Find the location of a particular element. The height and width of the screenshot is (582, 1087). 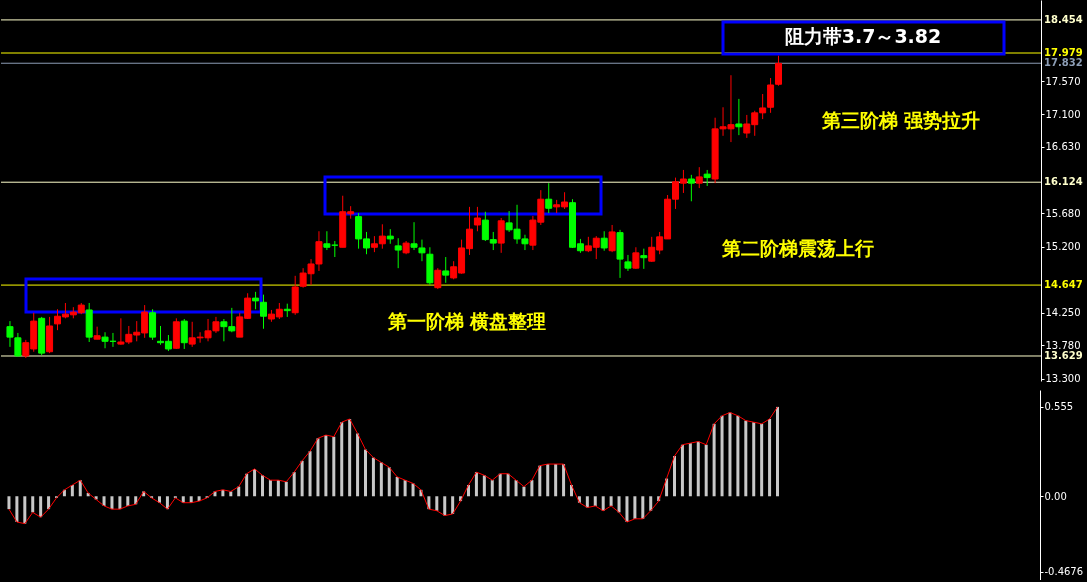

y-tick-label: 13.780 is located at coordinates (1063, 345).